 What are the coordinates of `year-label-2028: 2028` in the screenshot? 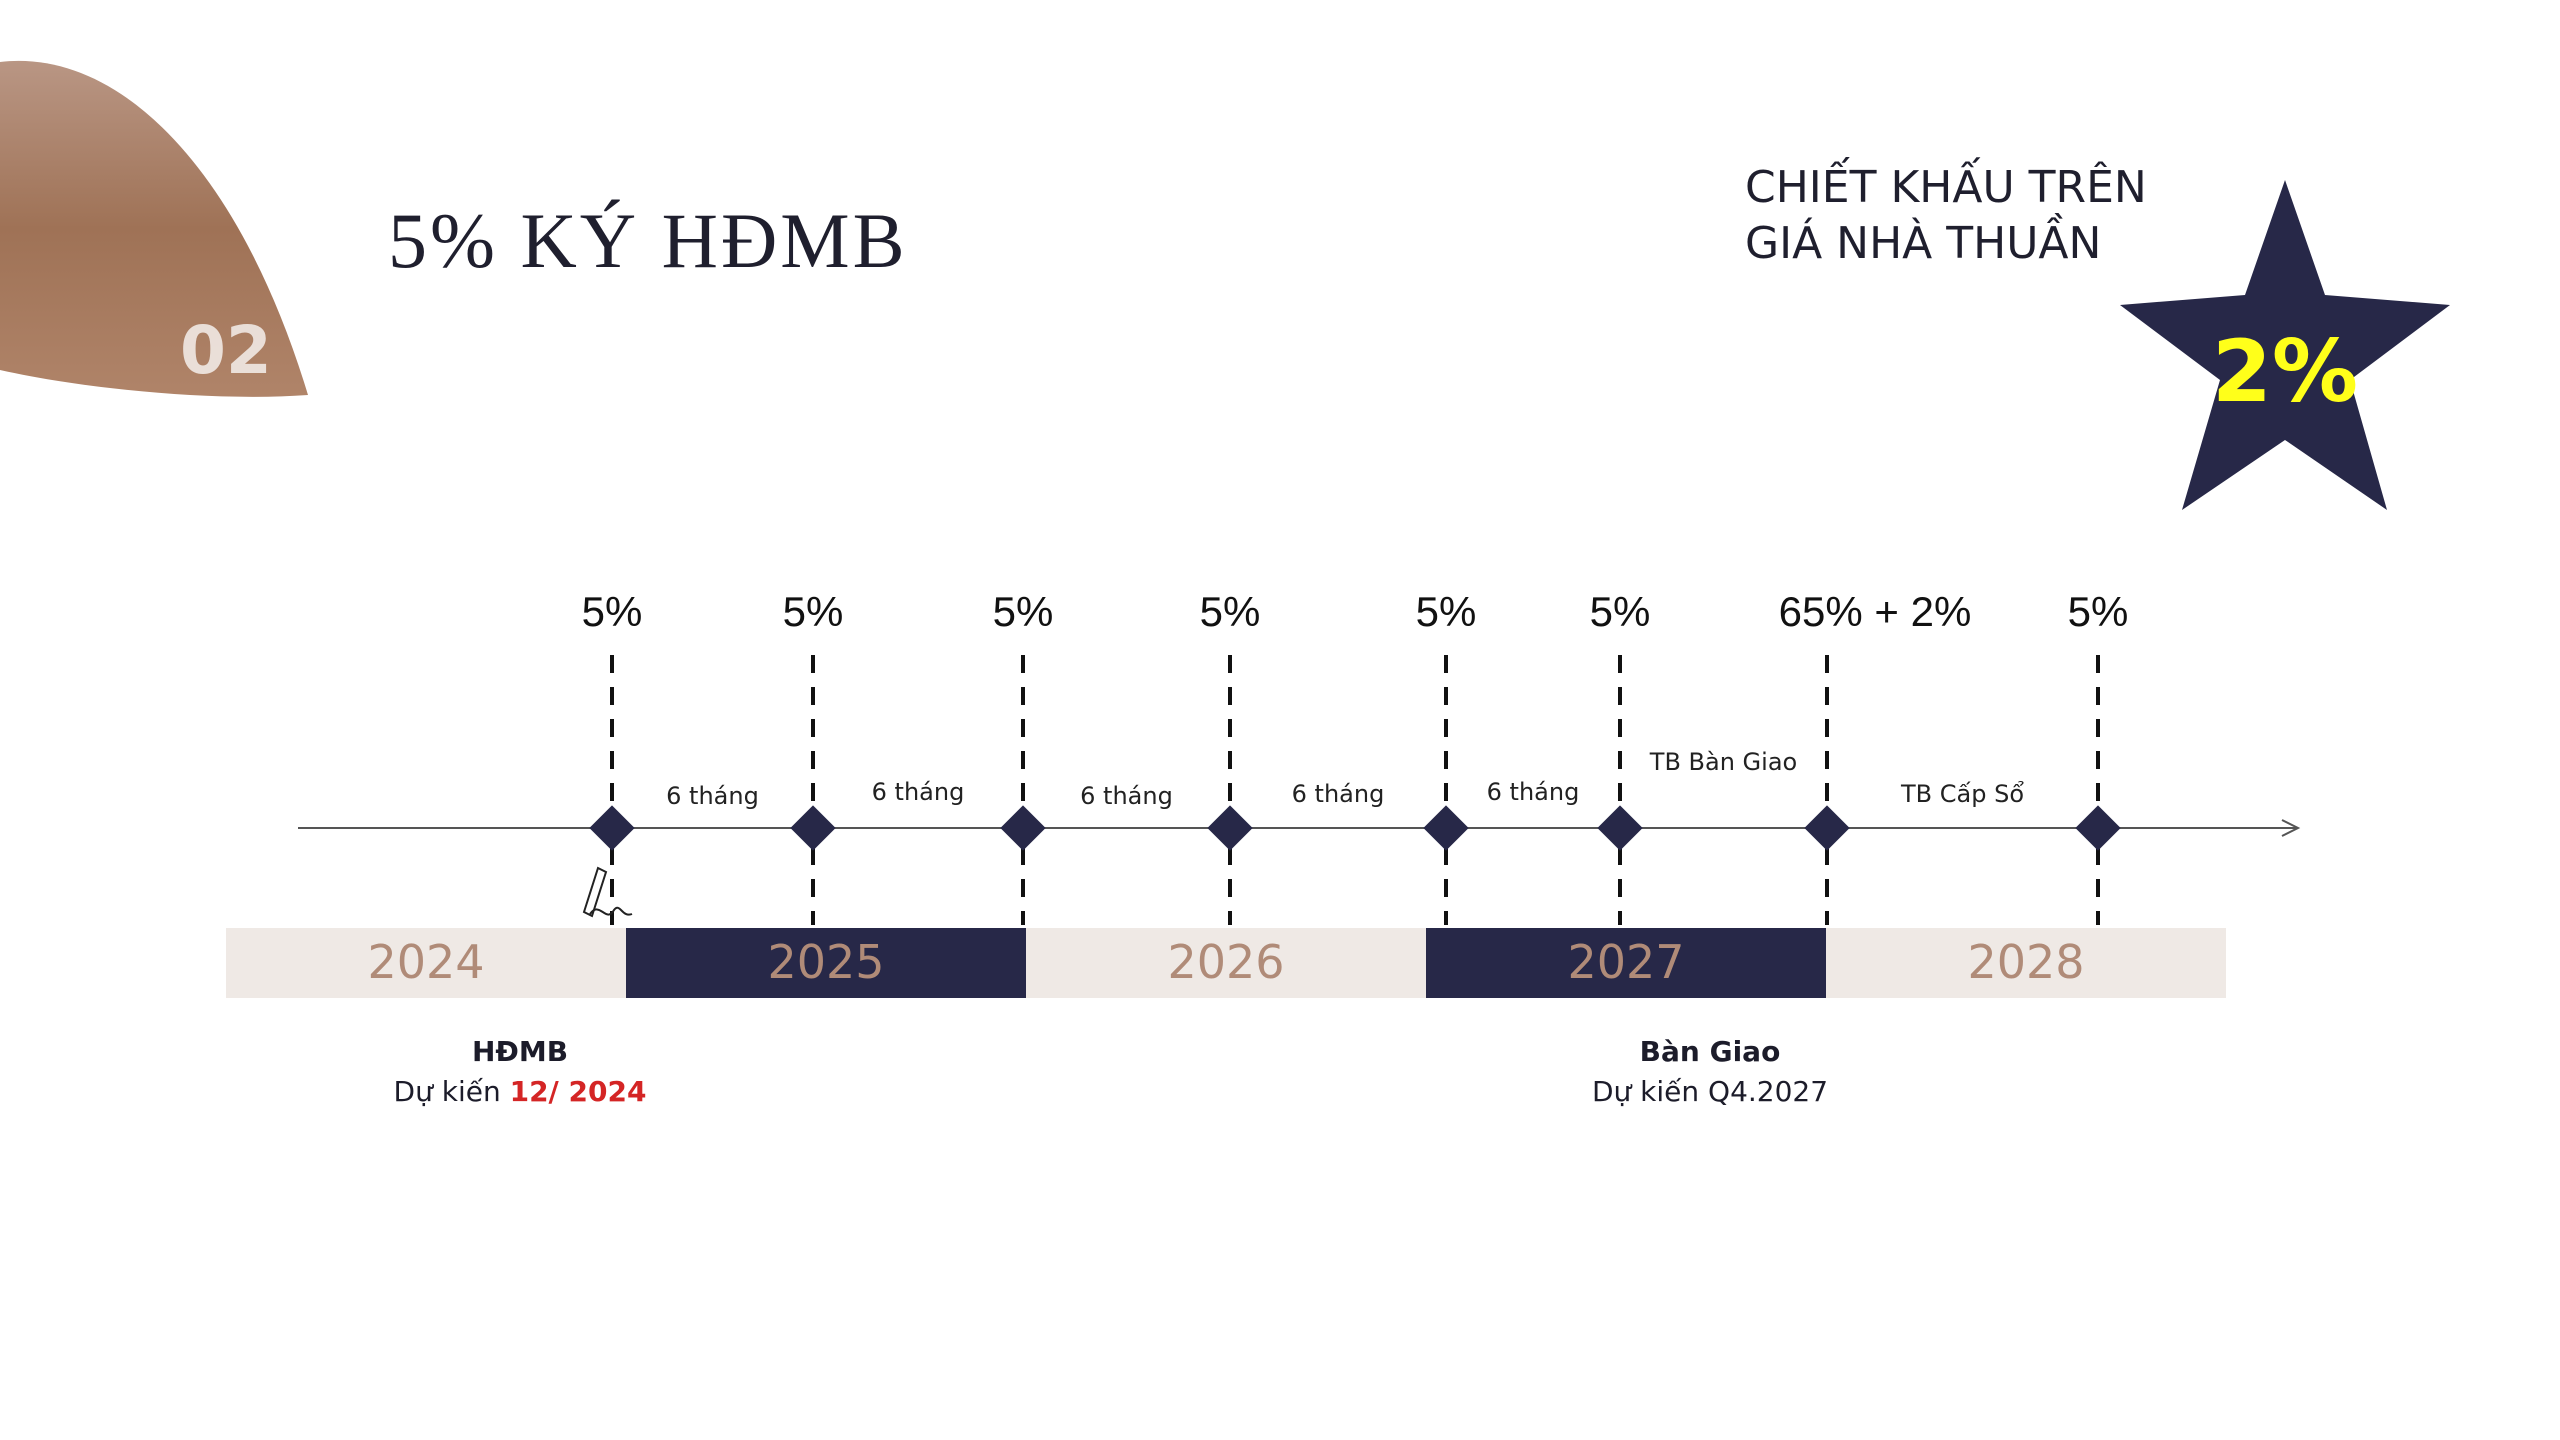 It's located at (2025, 962).